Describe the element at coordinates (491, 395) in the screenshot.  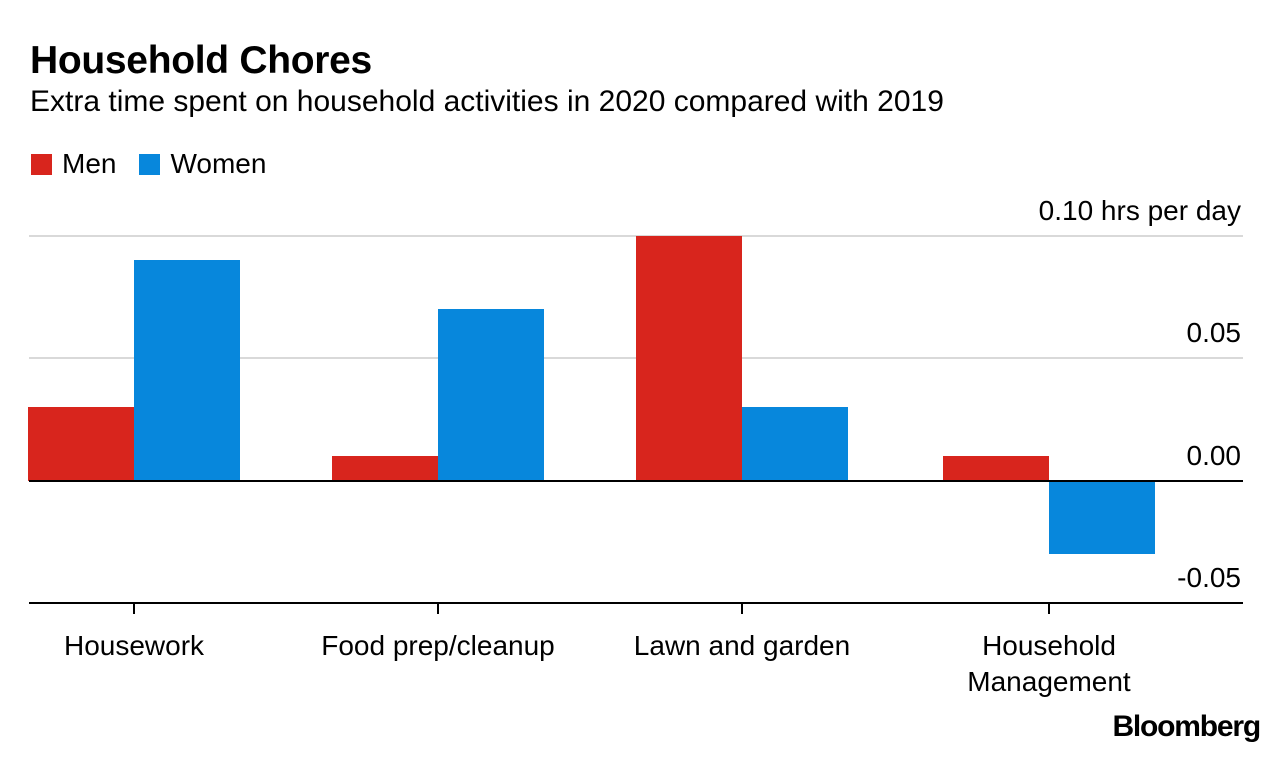
I see `bar-women-food-prepcleanup` at that location.